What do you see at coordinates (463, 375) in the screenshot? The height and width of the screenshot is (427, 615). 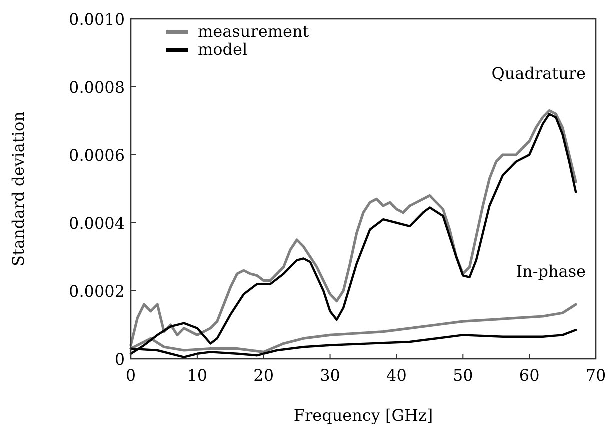 I see `x-tick-label: 50` at bounding box center [463, 375].